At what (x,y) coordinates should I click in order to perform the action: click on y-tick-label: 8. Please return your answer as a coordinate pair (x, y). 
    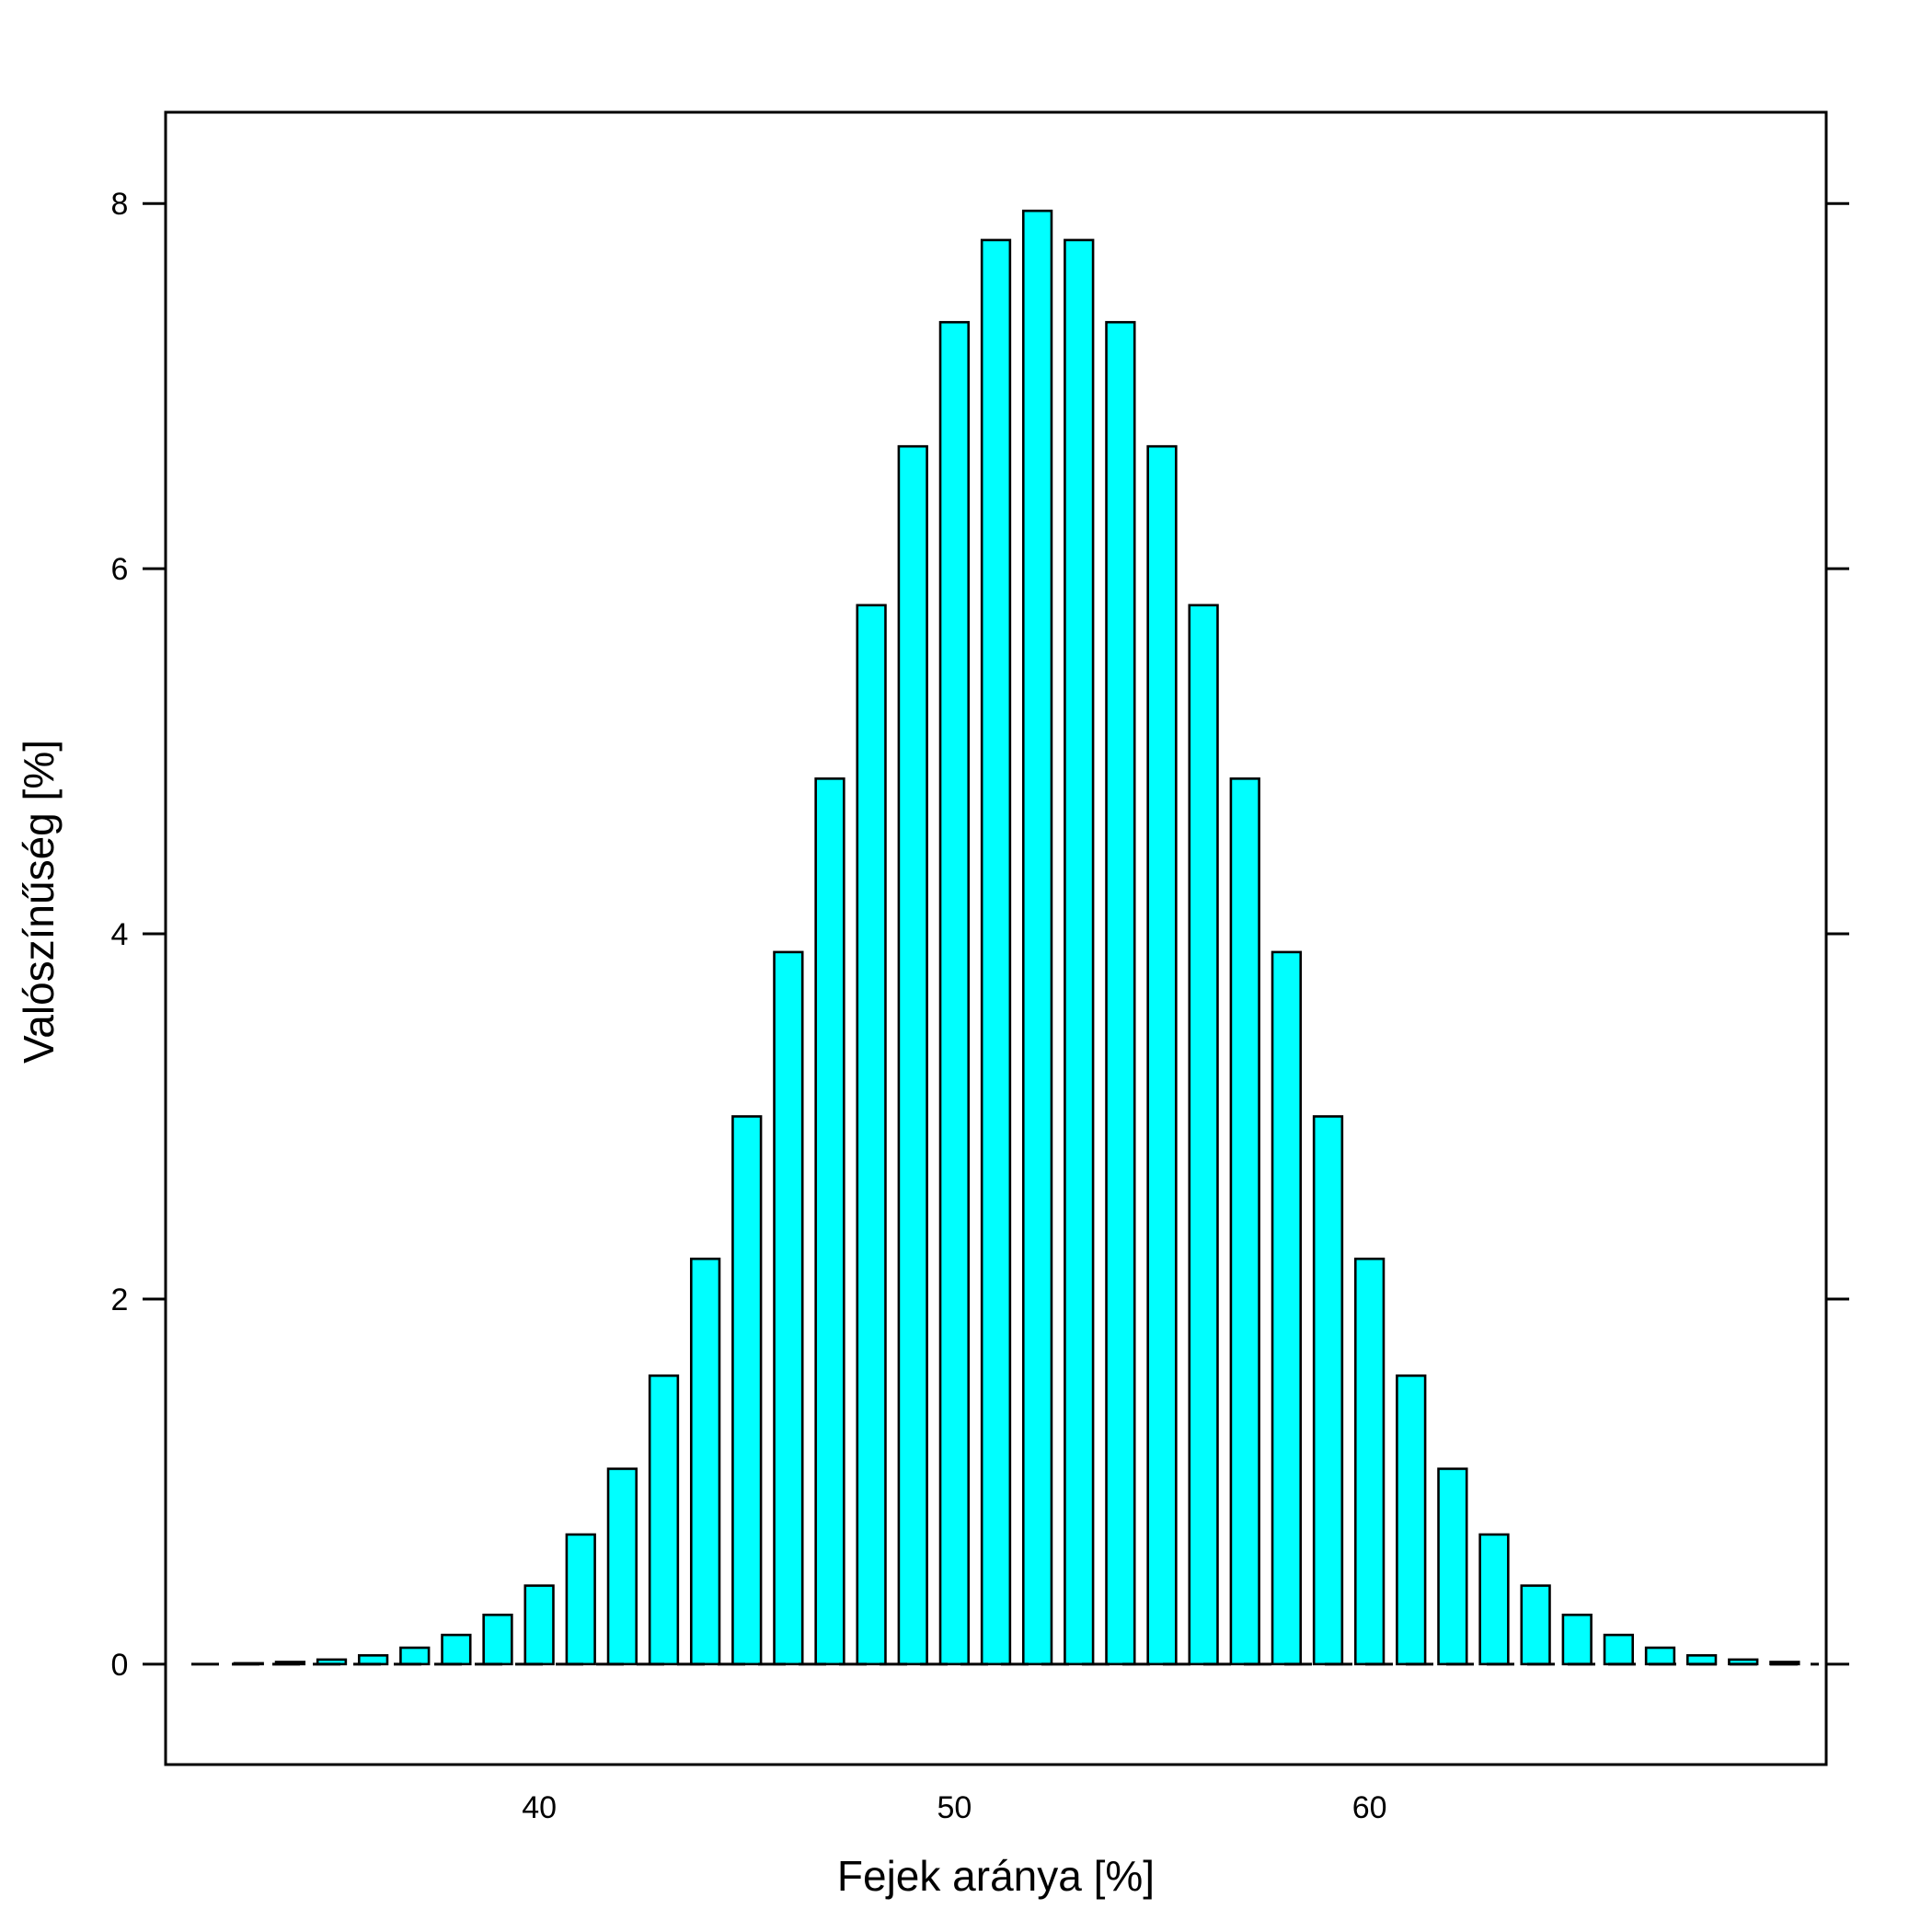
    Looking at the image, I should click on (120, 204).